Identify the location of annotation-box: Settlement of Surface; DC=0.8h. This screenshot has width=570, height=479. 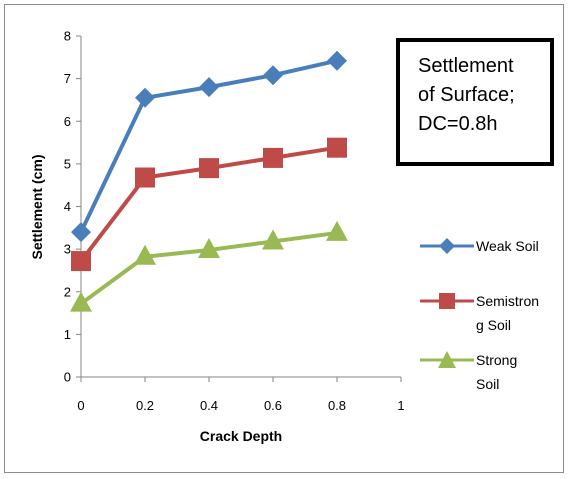
(475, 102).